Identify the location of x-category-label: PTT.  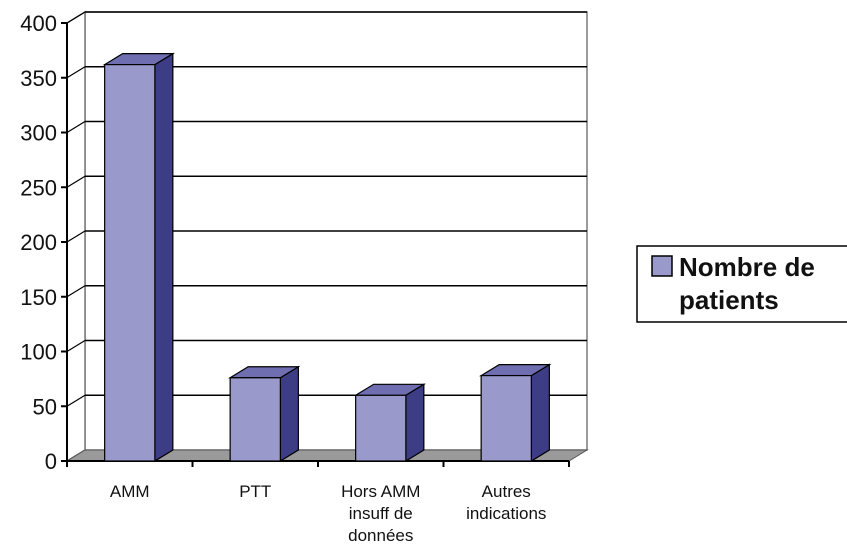
(255, 491).